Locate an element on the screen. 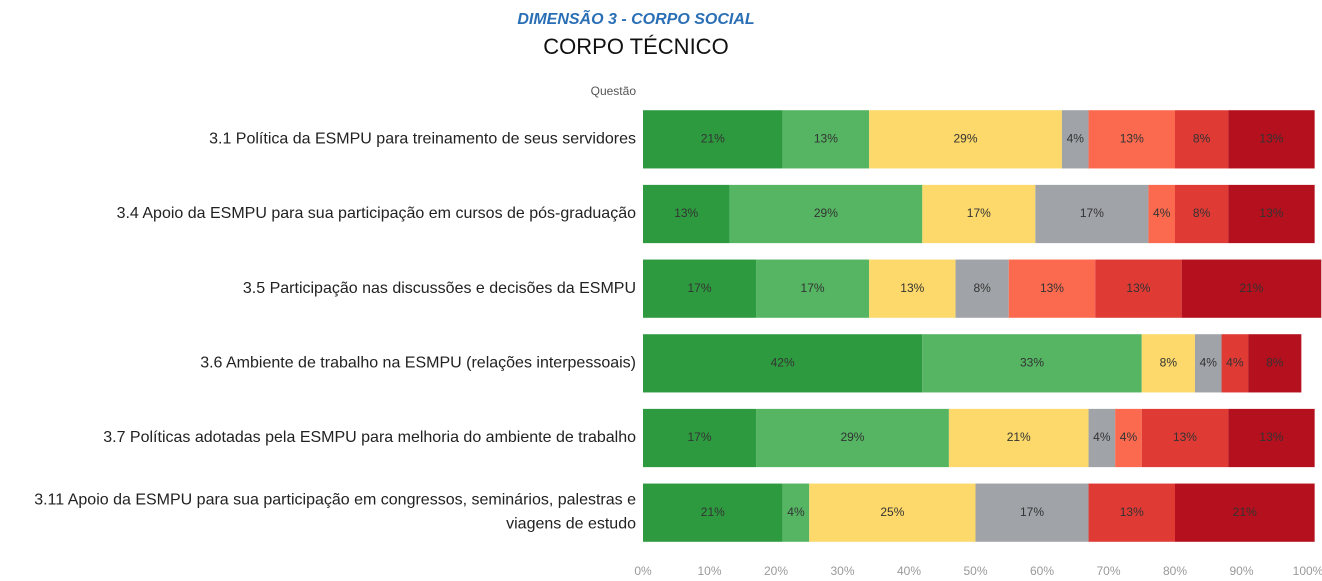  data-label: 42% is located at coordinates (783, 363).